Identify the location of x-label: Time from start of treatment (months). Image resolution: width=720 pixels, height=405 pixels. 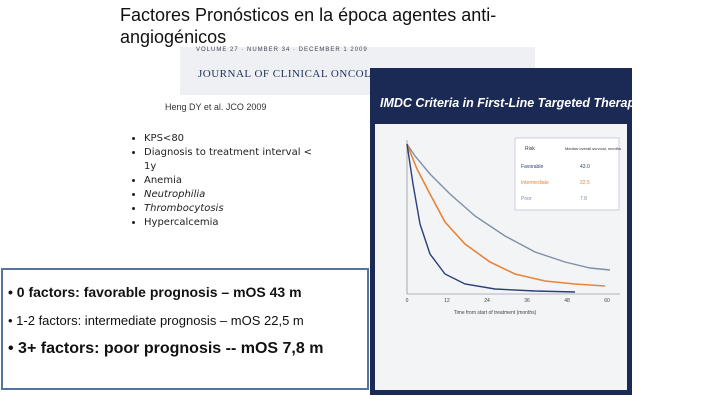
(495, 313).